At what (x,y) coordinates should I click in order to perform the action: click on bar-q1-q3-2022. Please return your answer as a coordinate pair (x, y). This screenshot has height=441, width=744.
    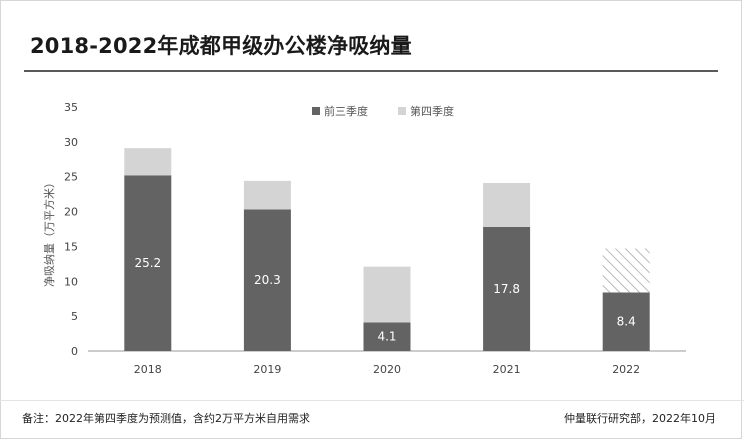
    Looking at the image, I should click on (626, 321).